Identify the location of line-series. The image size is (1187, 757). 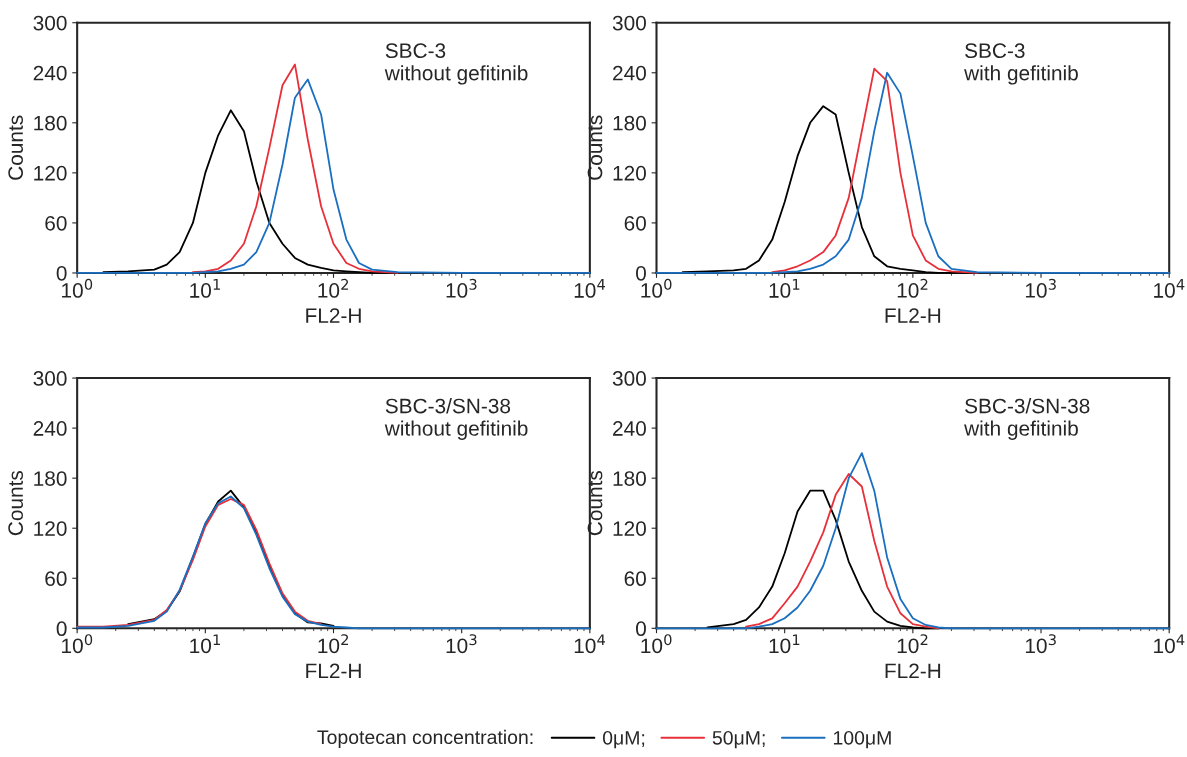
(842, 551).